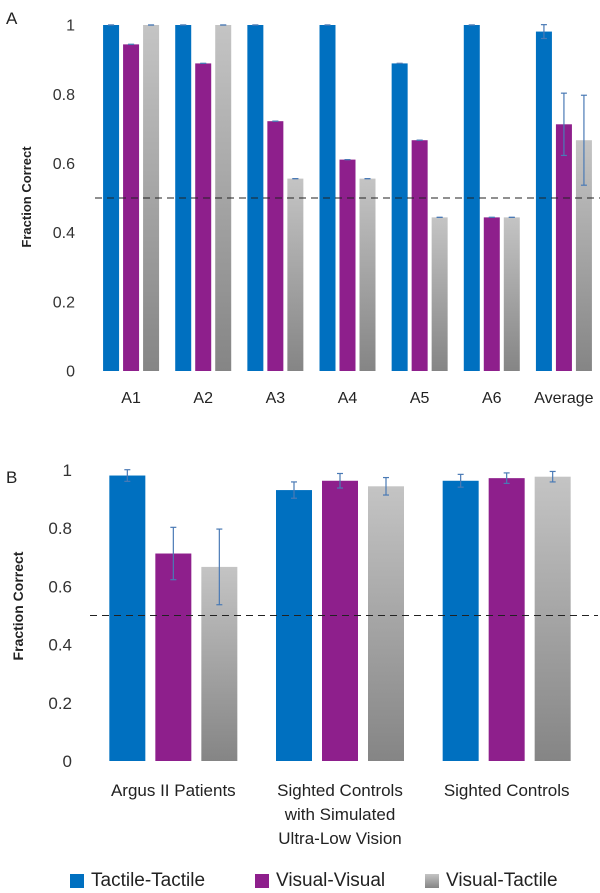  Describe the element at coordinates (339, 838) in the screenshot. I see `x-tick-label: Ultra-Low Vision` at that location.